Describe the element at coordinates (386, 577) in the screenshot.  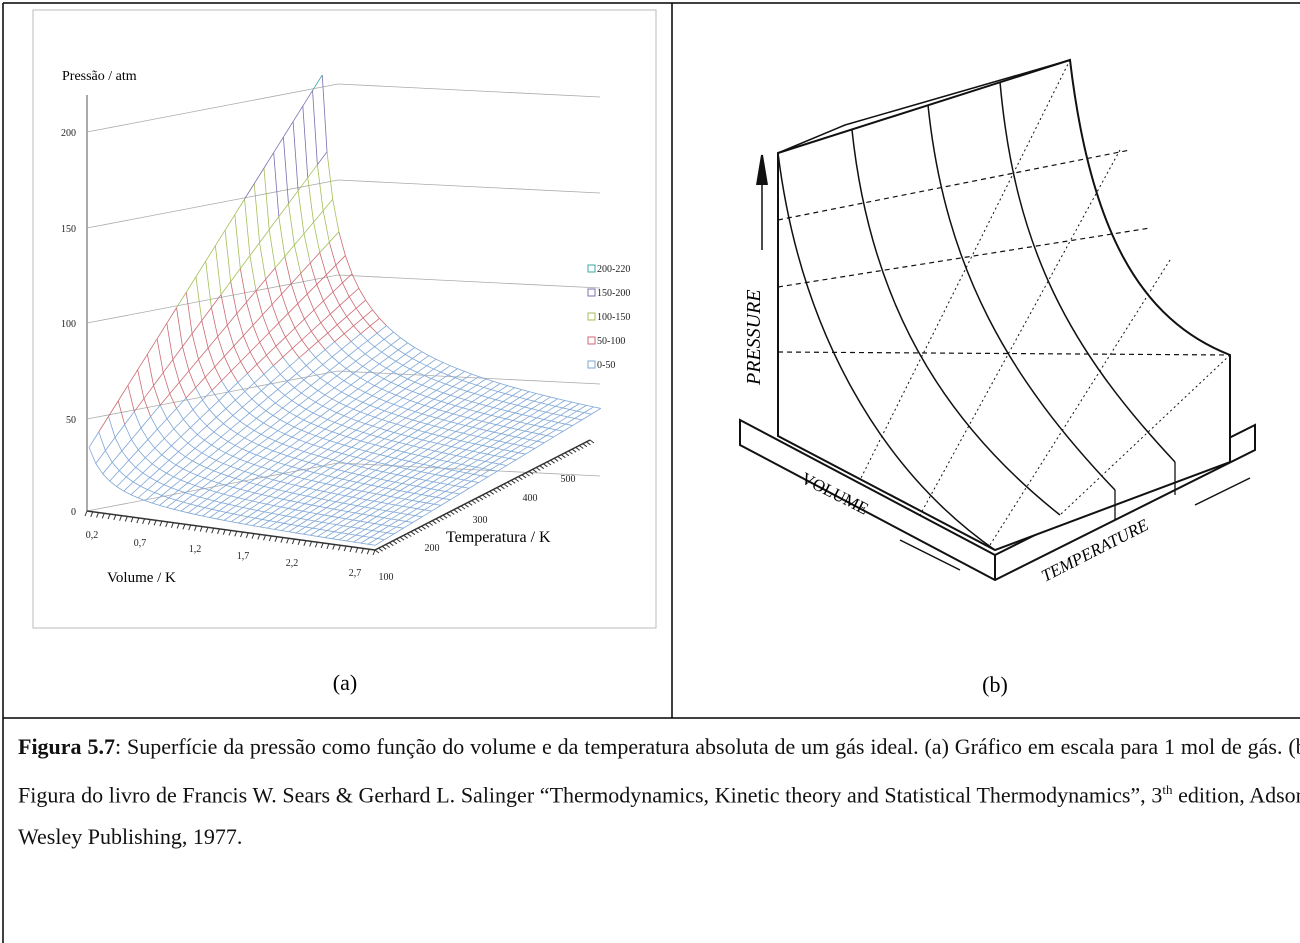
I see `z-tick-label: 100` at that location.